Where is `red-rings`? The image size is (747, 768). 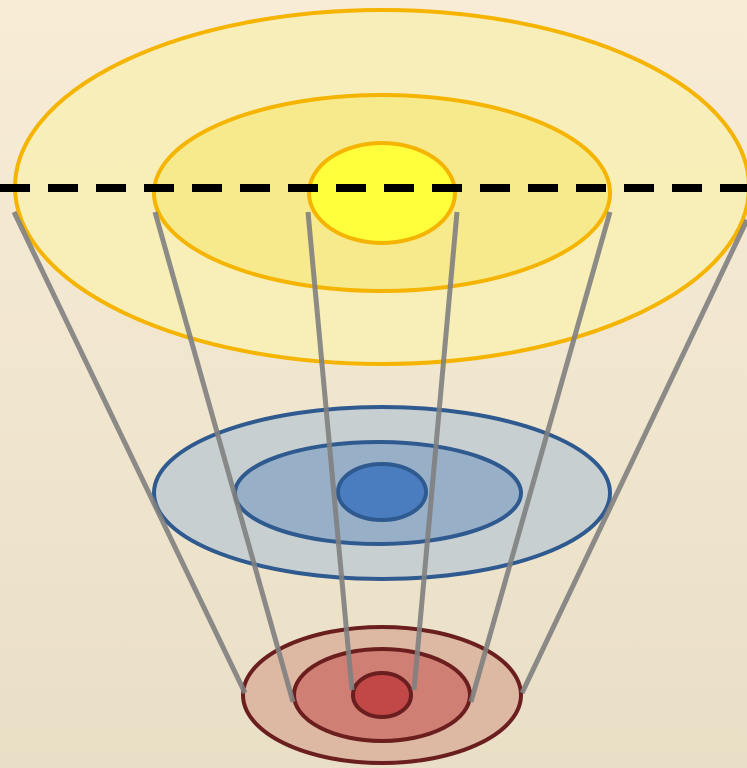
red-rings is located at coordinates (382, 695).